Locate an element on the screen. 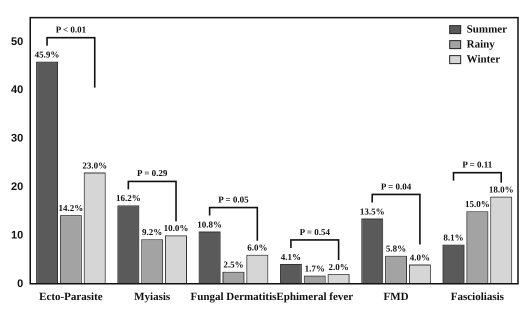 Image resolution: width=532 pixels, height=315 pixels. data-label: 5.8% is located at coordinates (396, 249).